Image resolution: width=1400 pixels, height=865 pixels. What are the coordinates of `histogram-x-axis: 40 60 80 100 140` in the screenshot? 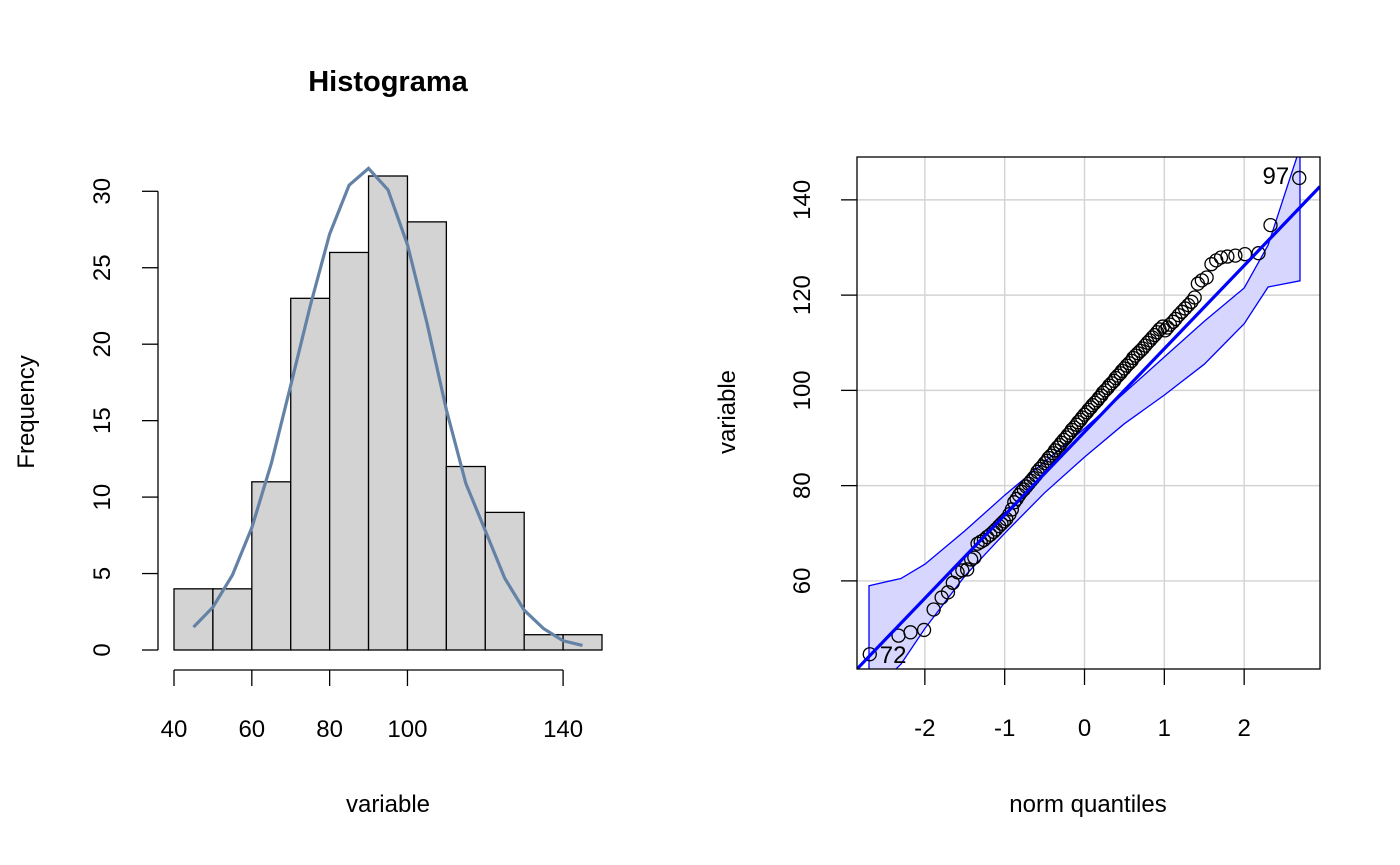 It's located at (372, 706).